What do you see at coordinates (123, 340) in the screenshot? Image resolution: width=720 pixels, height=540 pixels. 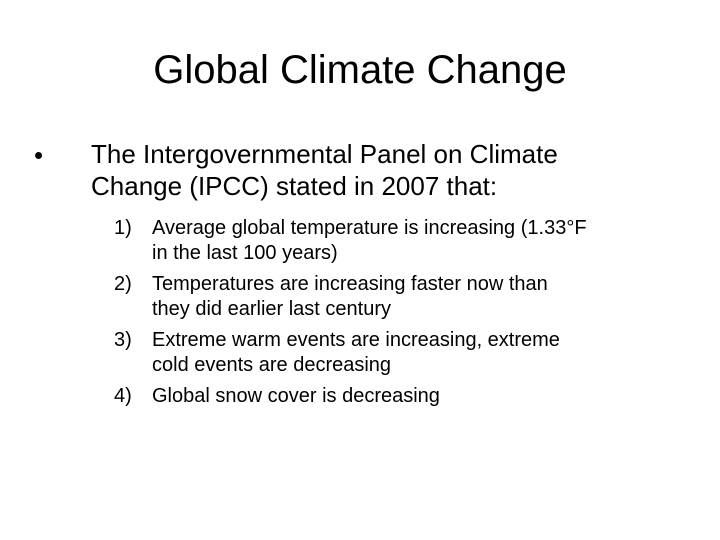 I see `list-item-number: 3)` at bounding box center [123, 340].